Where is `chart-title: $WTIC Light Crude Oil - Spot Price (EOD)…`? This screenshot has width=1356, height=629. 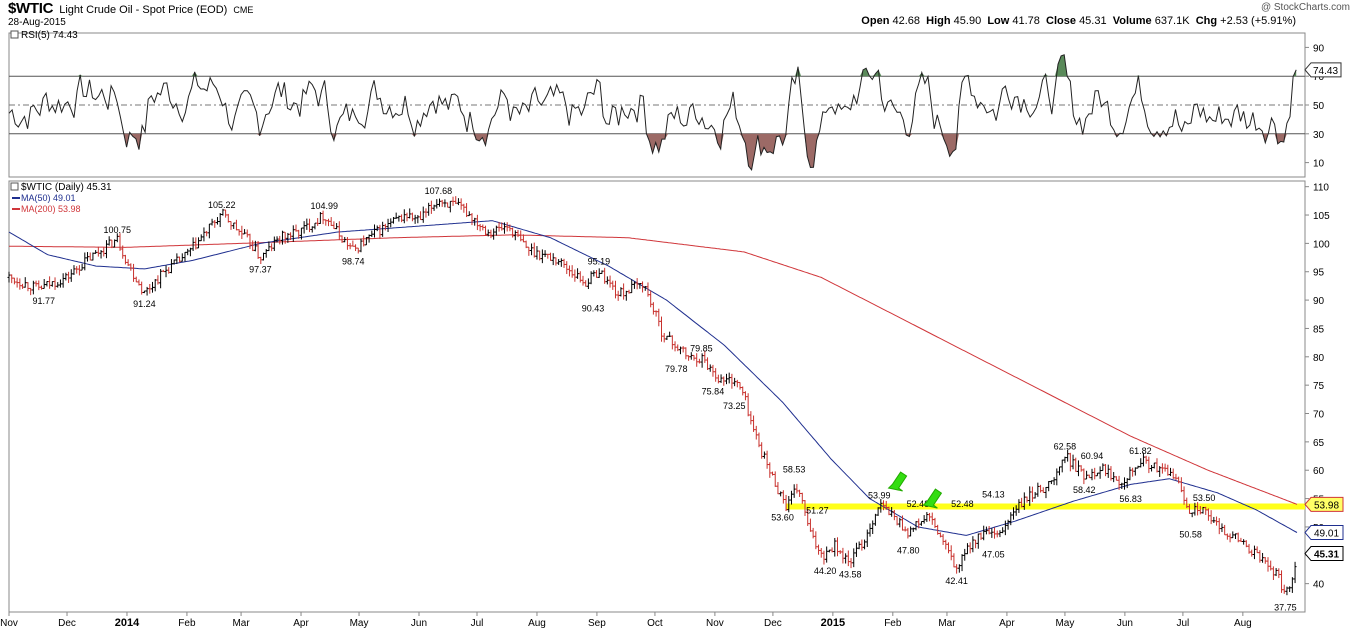
chart-title: $WTIC Light Crude Oil - Spot Price (EOD)… is located at coordinates (130, 8).